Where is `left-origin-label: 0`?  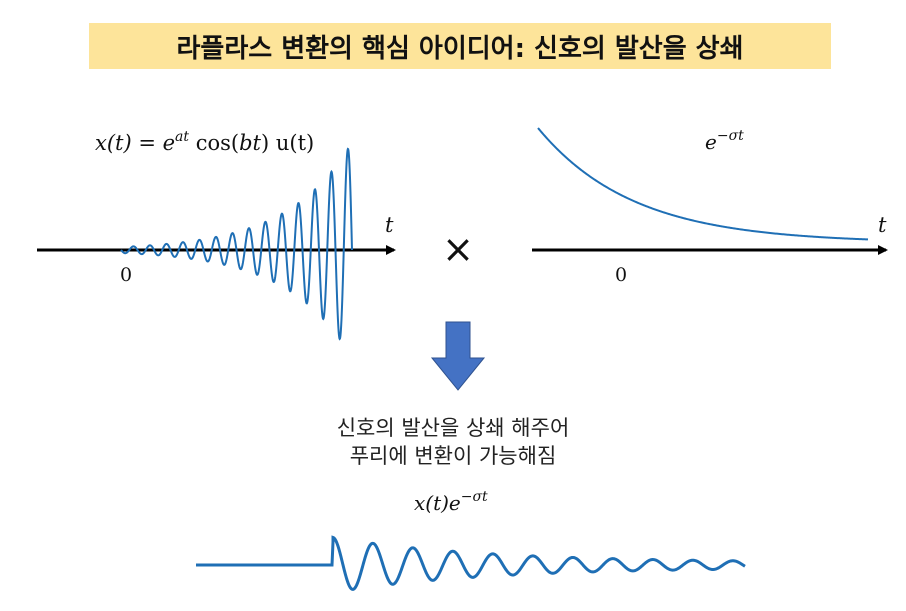
left-origin-label: 0 is located at coordinates (126, 275).